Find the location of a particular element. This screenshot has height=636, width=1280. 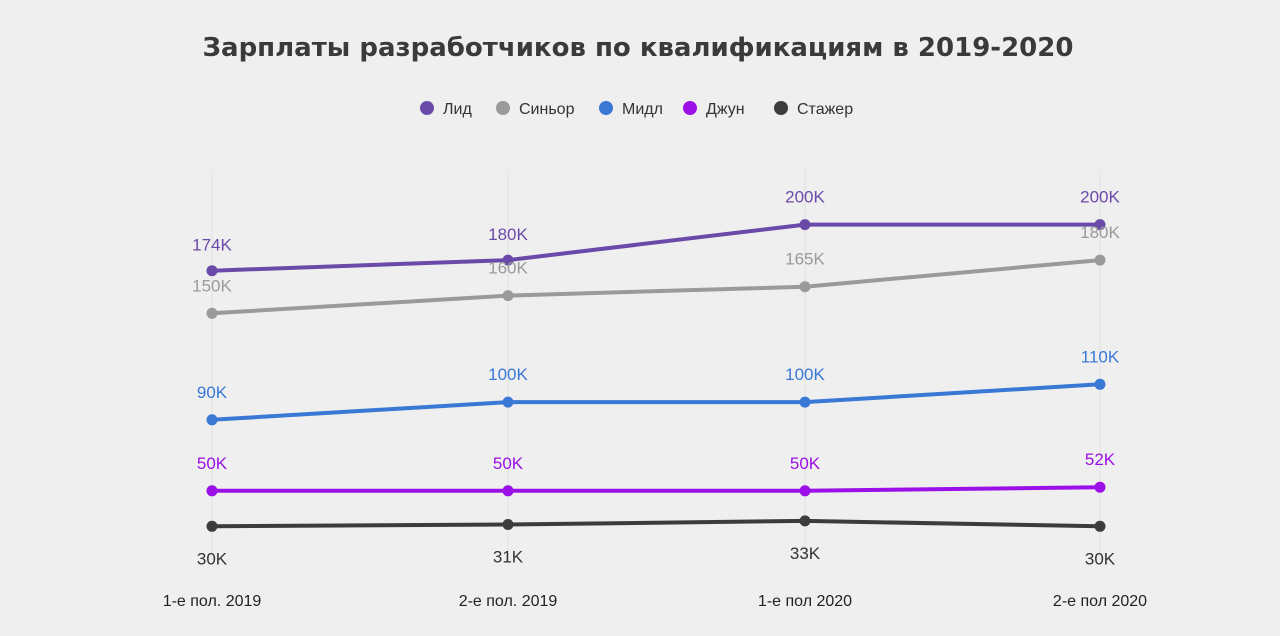

data-label: 90K is located at coordinates (212, 392).